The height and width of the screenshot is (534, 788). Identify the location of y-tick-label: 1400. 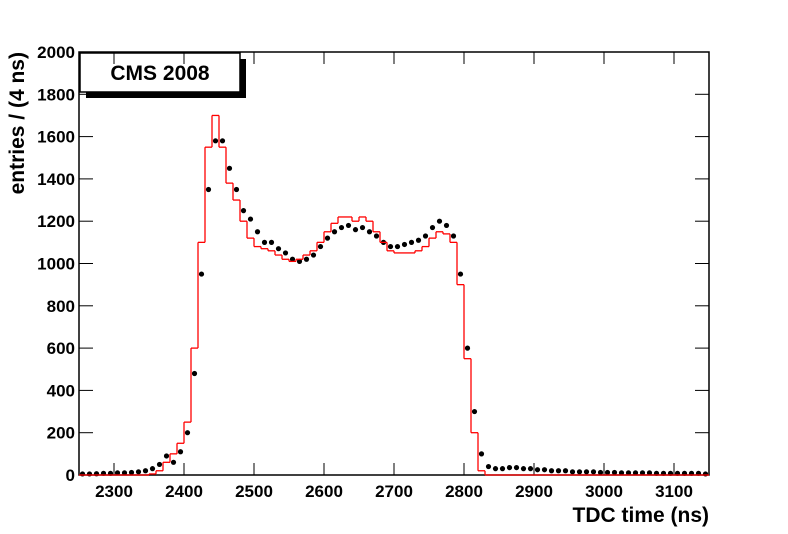
(56, 179).